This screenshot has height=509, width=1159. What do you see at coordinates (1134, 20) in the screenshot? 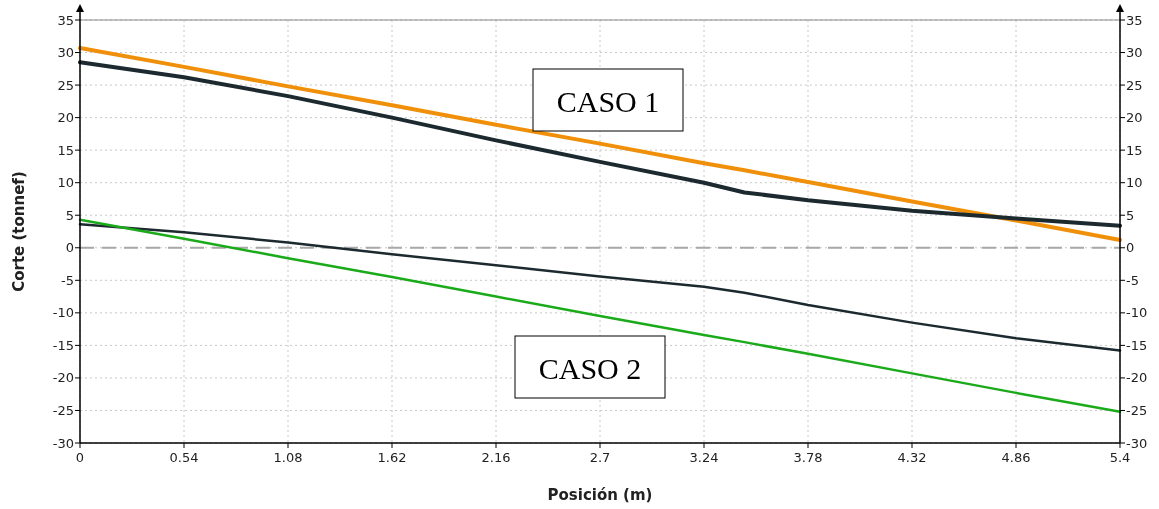
I see `y2-tick-label: 35` at bounding box center [1134, 20].